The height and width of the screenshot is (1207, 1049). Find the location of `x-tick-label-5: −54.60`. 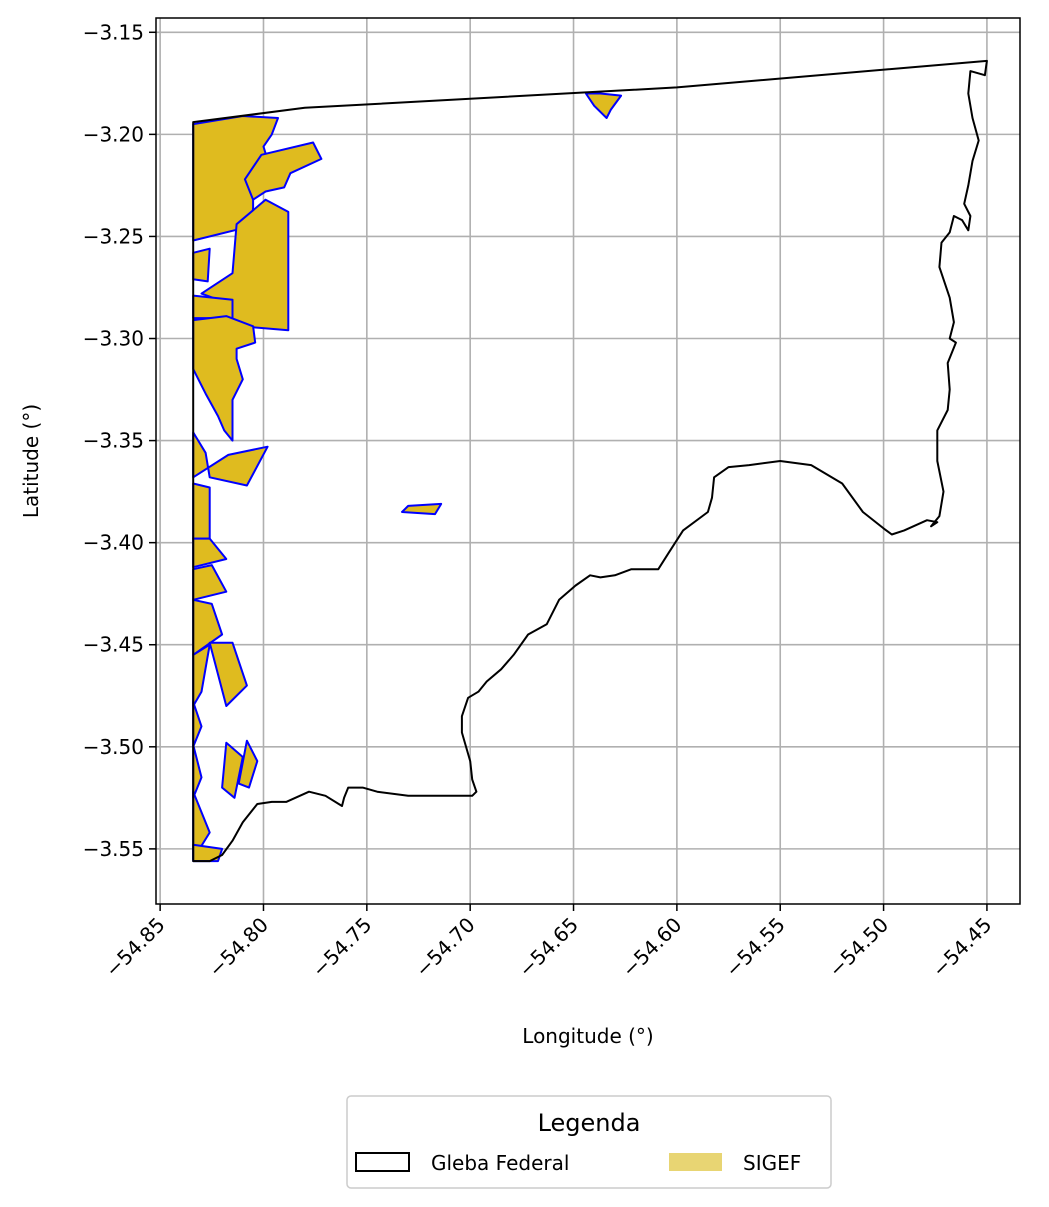

x-tick-label-5: −54.60 is located at coordinates (651, 947).